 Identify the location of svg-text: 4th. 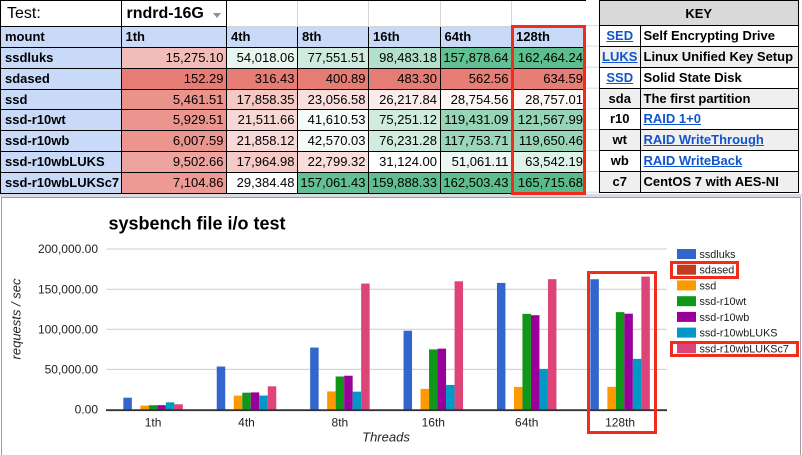
(246, 423).